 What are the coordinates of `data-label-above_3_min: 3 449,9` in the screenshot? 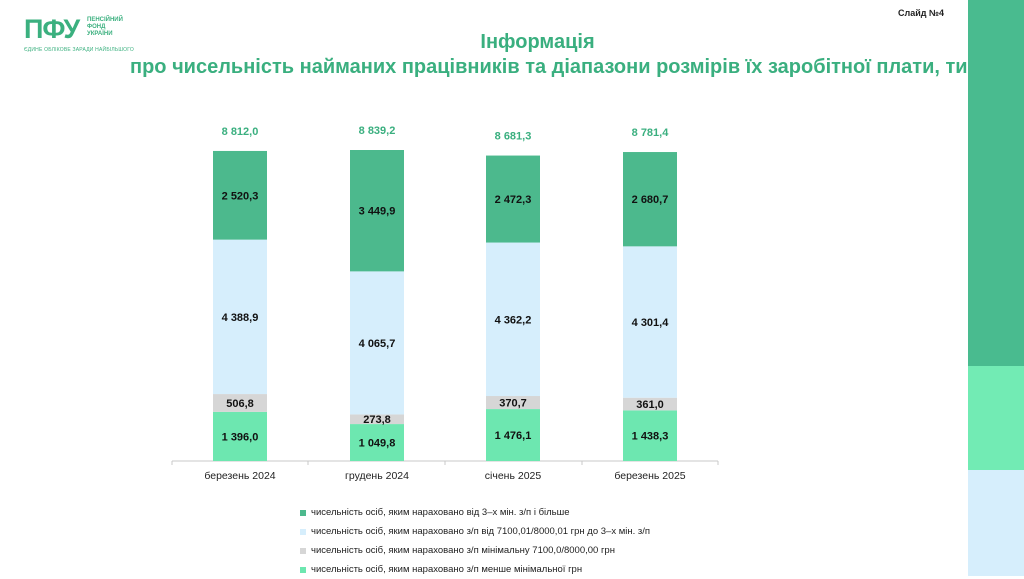 It's located at (377, 212).